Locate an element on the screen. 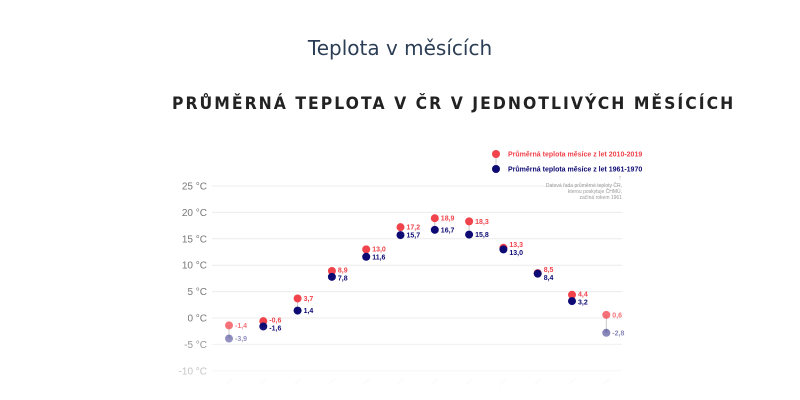 This screenshot has width=800, height=400. value-label-2010-2019: 13,0 is located at coordinates (379, 250).